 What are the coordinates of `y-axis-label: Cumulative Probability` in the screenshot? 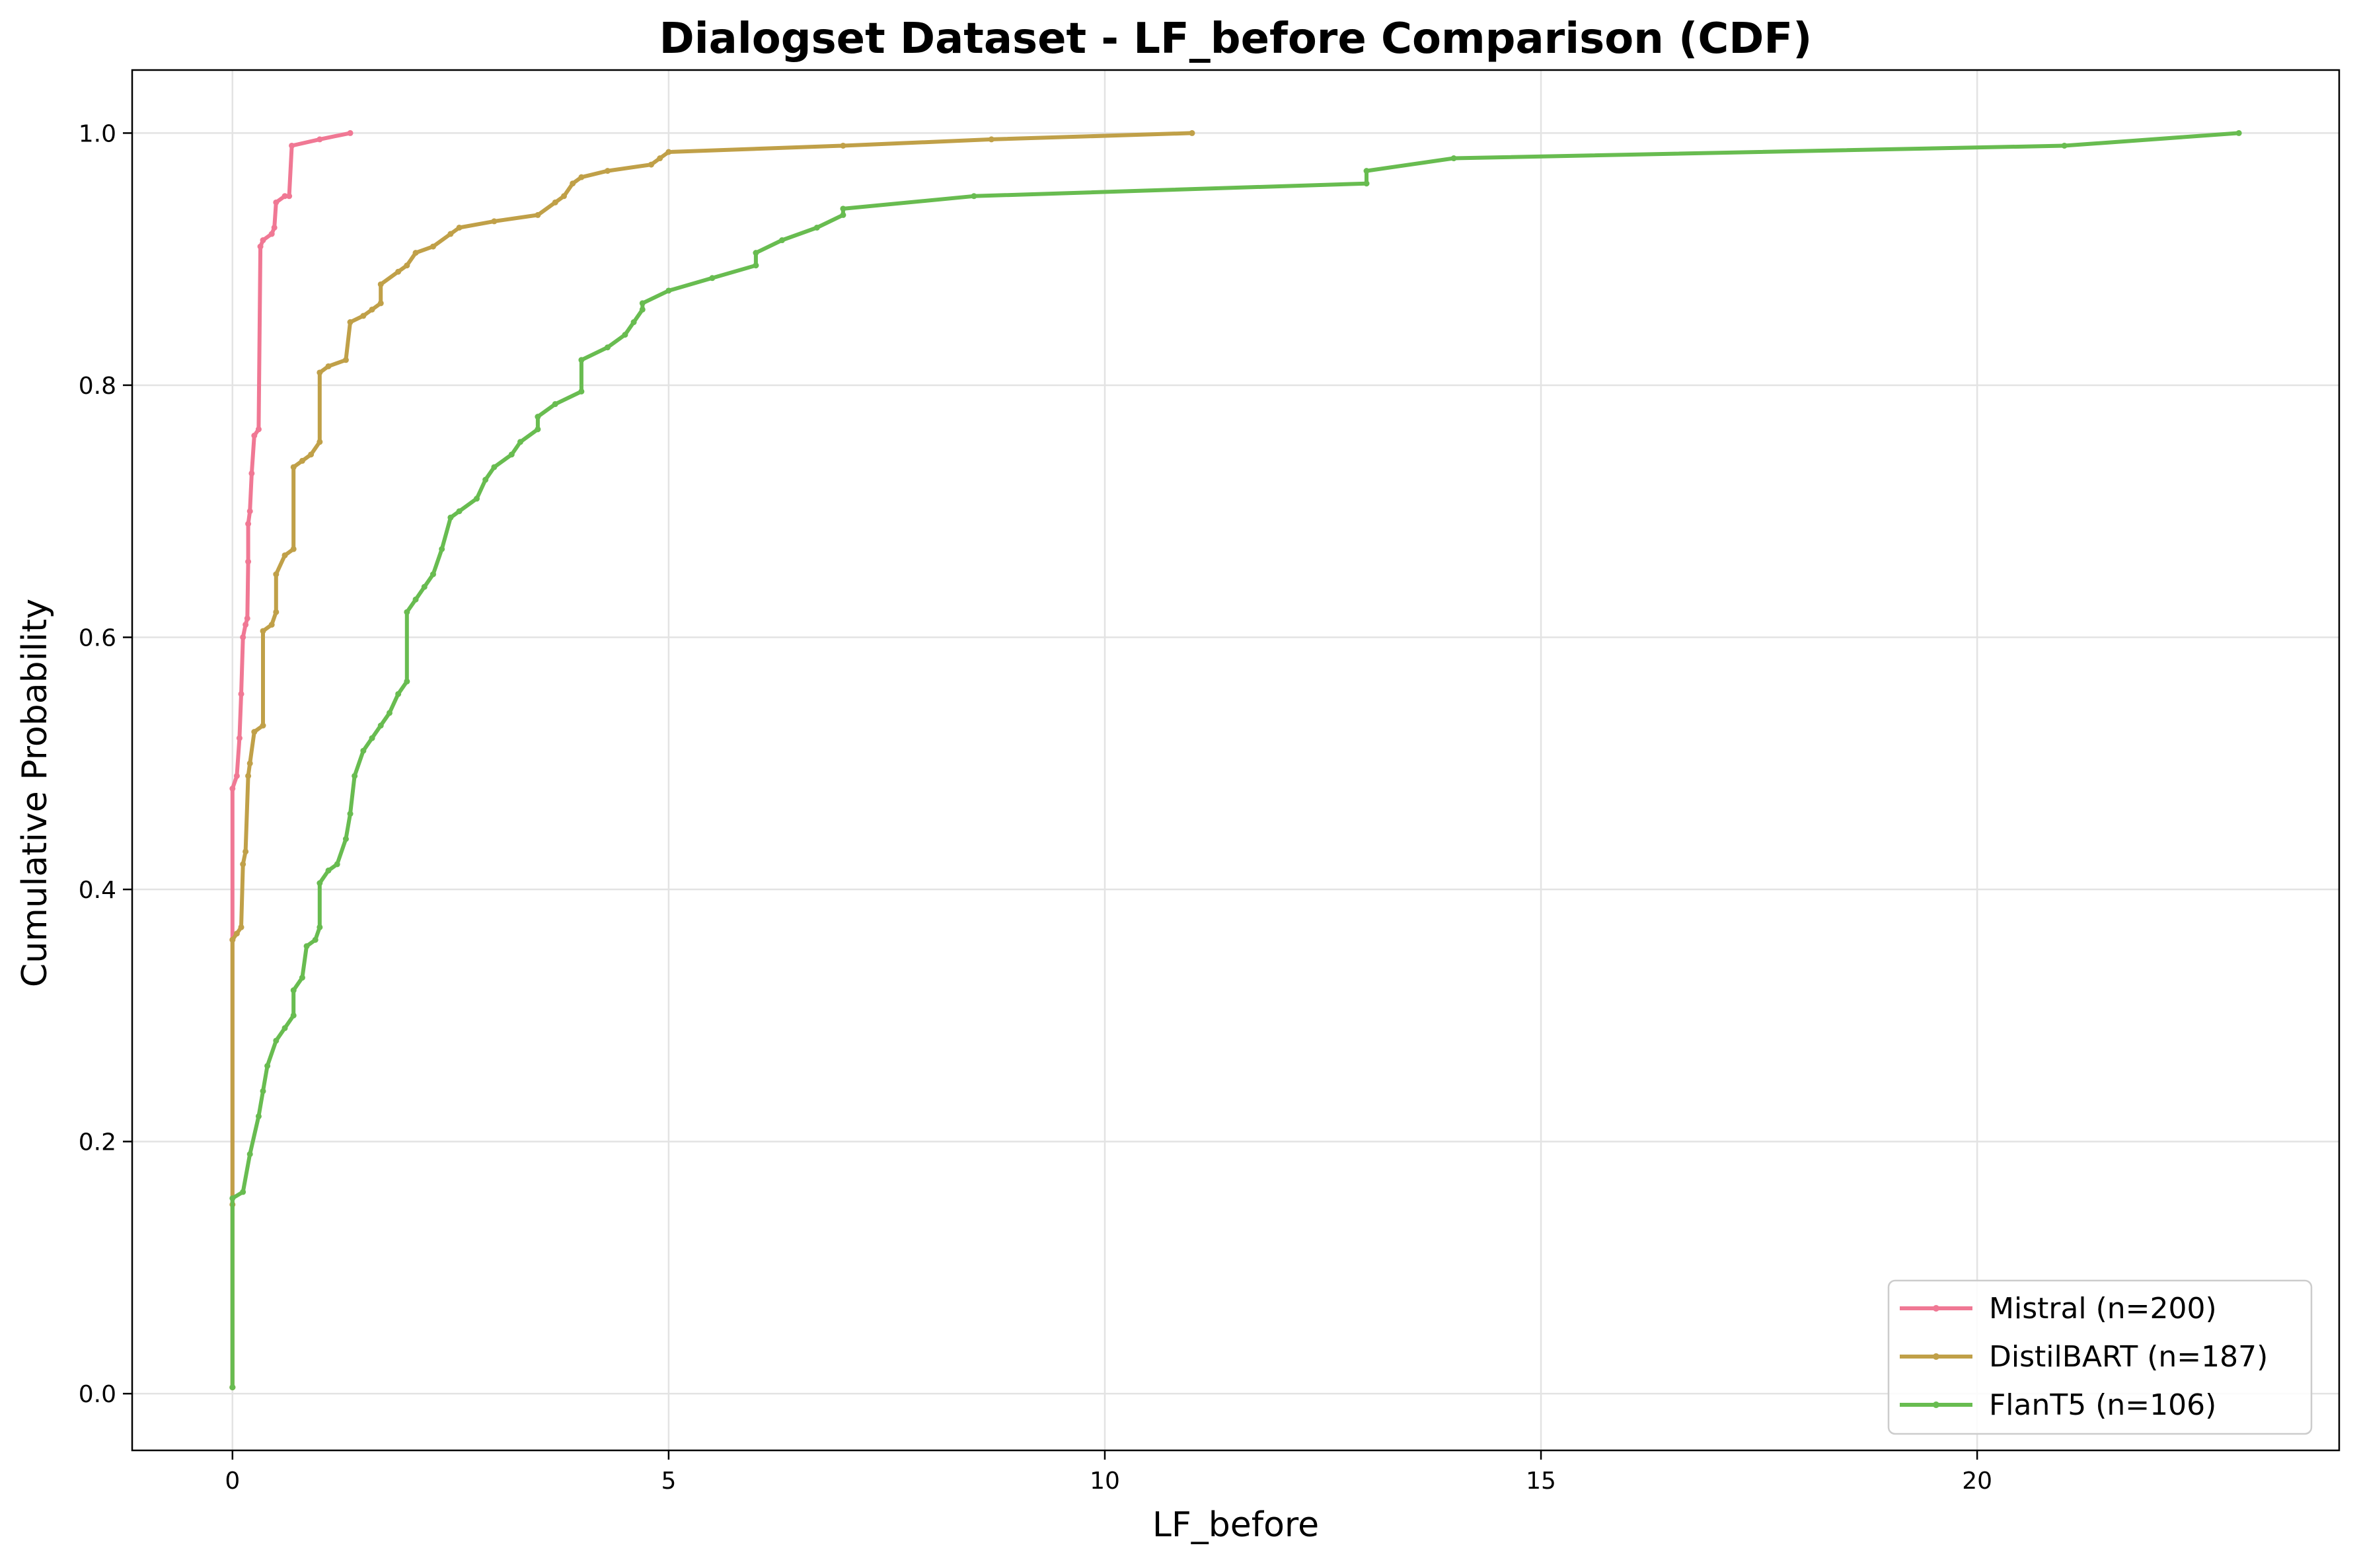 It's located at (35, 793).